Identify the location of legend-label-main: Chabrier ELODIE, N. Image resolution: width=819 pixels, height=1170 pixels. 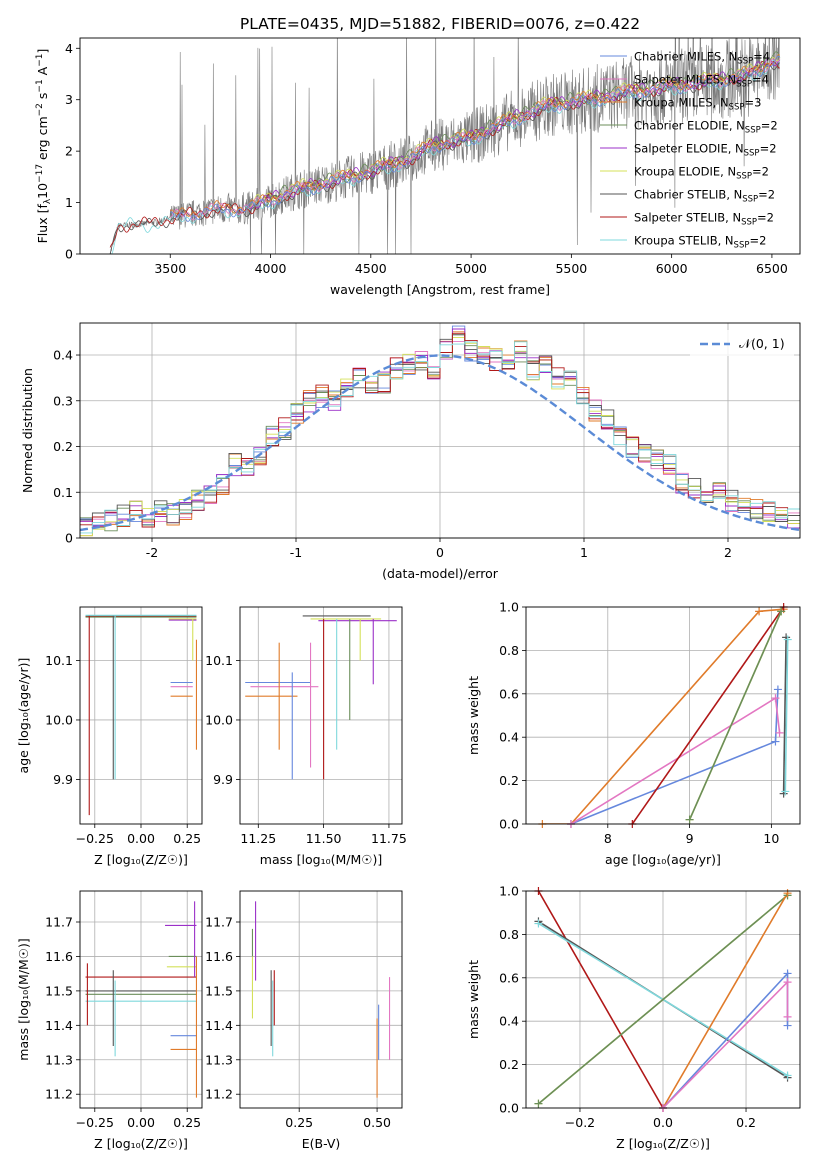
(689, 126).